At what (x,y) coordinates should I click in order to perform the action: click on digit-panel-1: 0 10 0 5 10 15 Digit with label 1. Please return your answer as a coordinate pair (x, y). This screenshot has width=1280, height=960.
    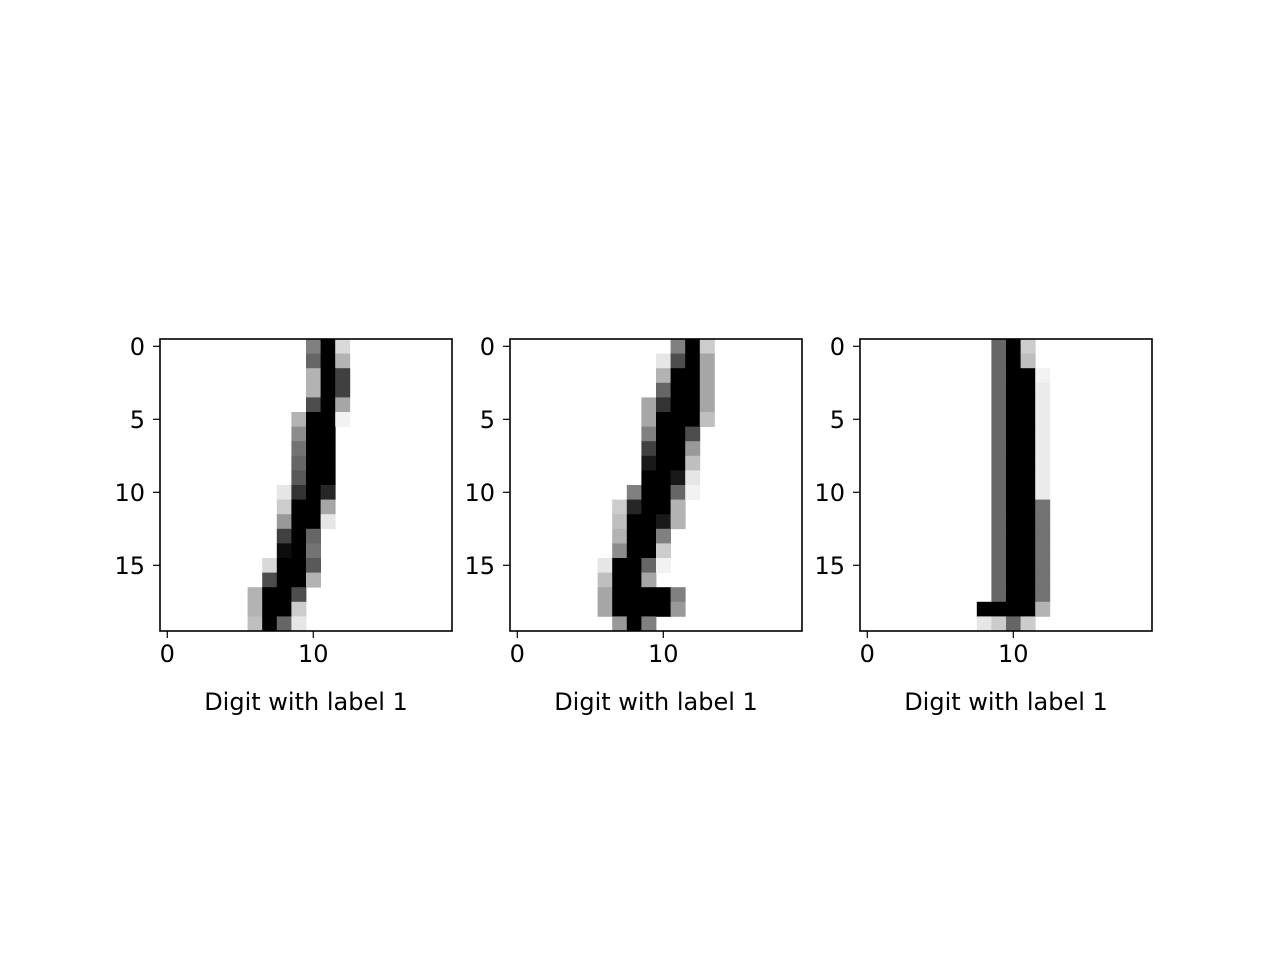
    Looking at the image, I should click on (283, 524).